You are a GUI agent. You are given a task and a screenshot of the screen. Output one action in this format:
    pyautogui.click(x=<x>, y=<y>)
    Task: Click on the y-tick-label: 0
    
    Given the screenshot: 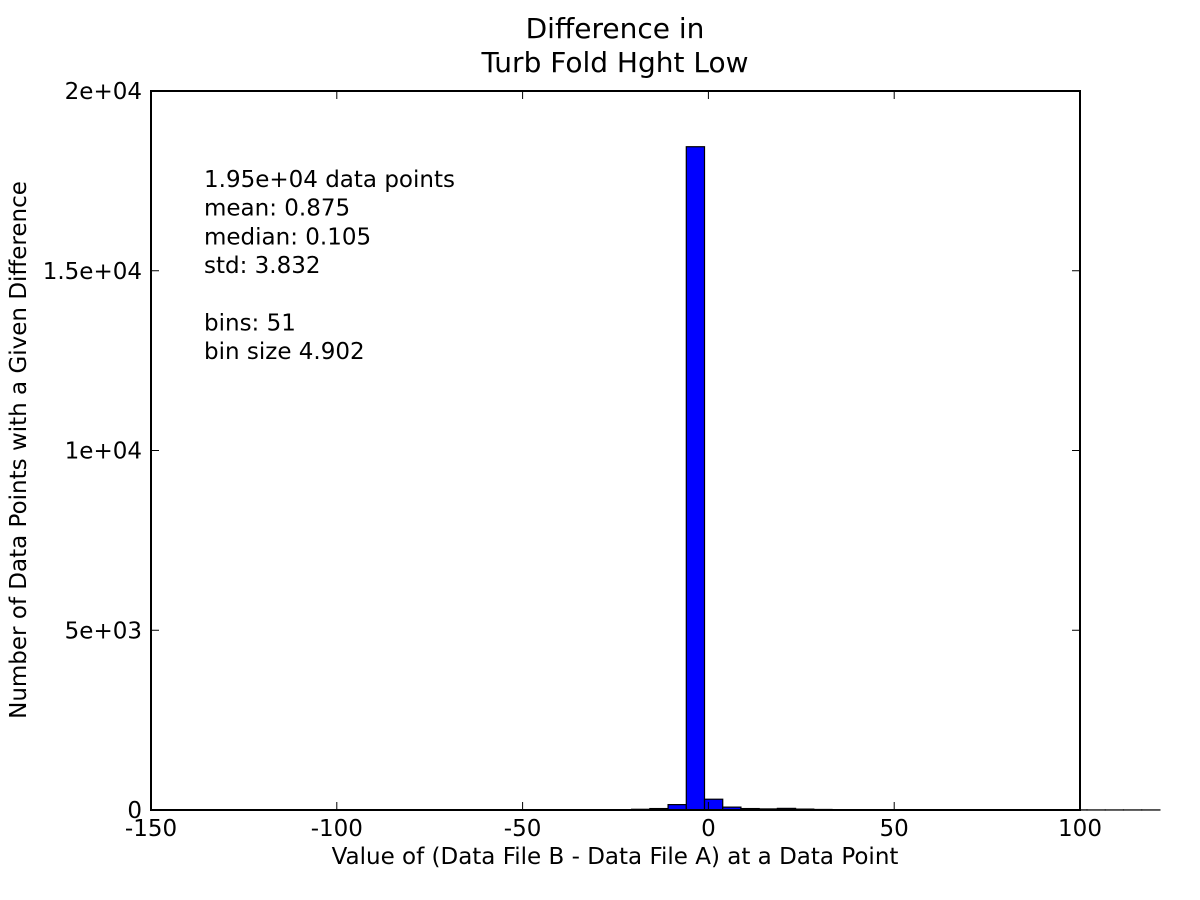 What is the action you would take?
    pyautogui.click(x=134, y=811)
    